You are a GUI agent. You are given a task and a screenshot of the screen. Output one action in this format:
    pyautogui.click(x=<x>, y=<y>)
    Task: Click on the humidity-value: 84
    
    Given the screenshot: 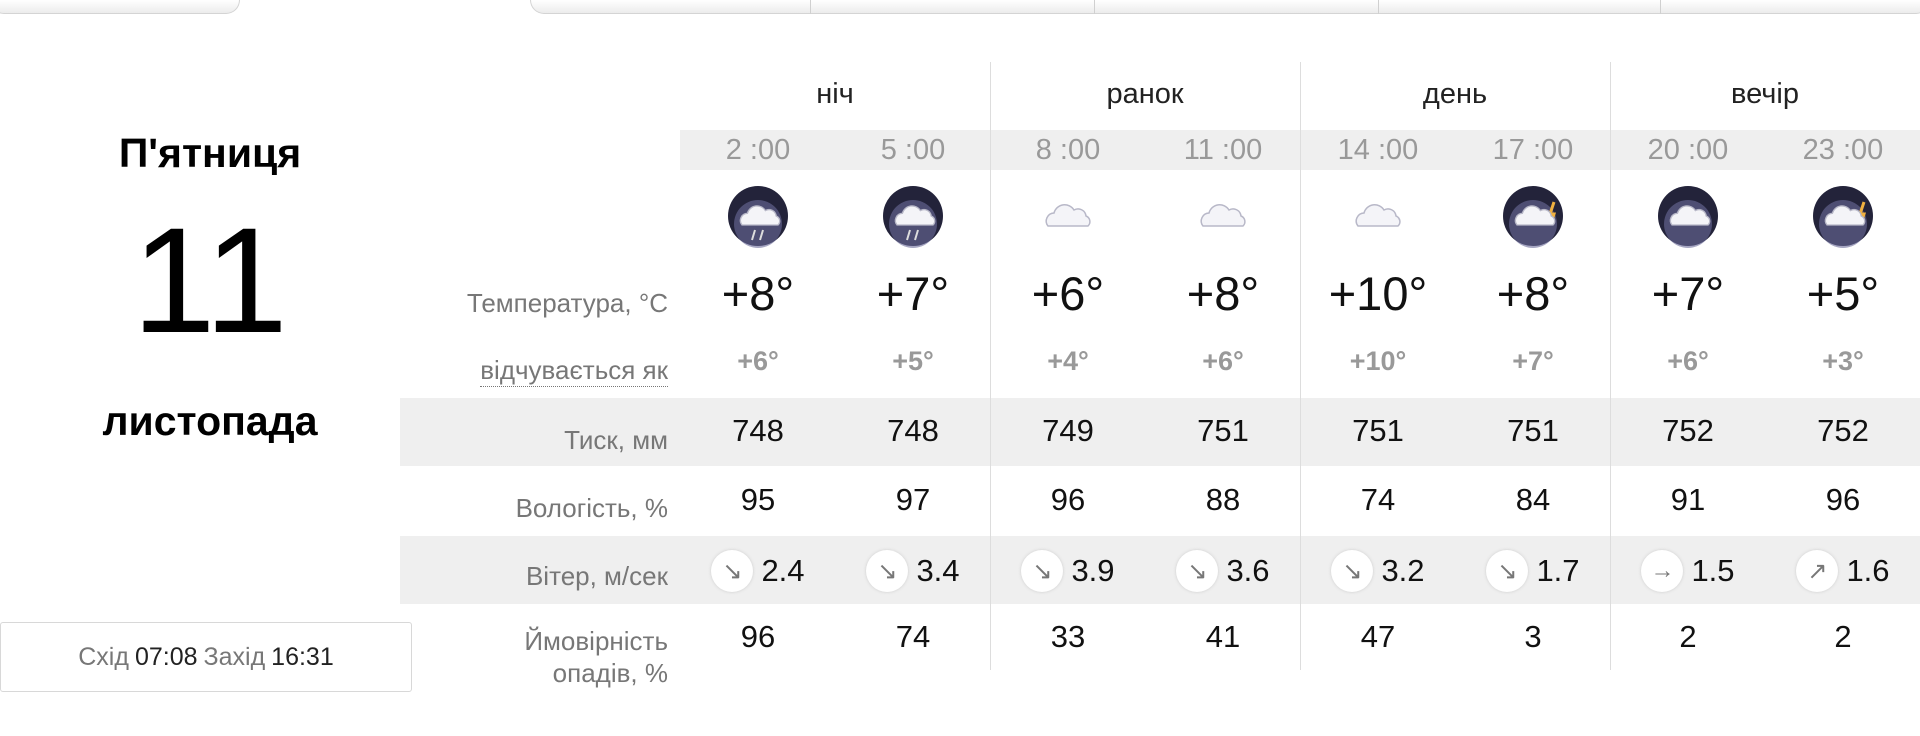 What is the action you would take?
    pyautogui.click(x=1533, y=499)
    